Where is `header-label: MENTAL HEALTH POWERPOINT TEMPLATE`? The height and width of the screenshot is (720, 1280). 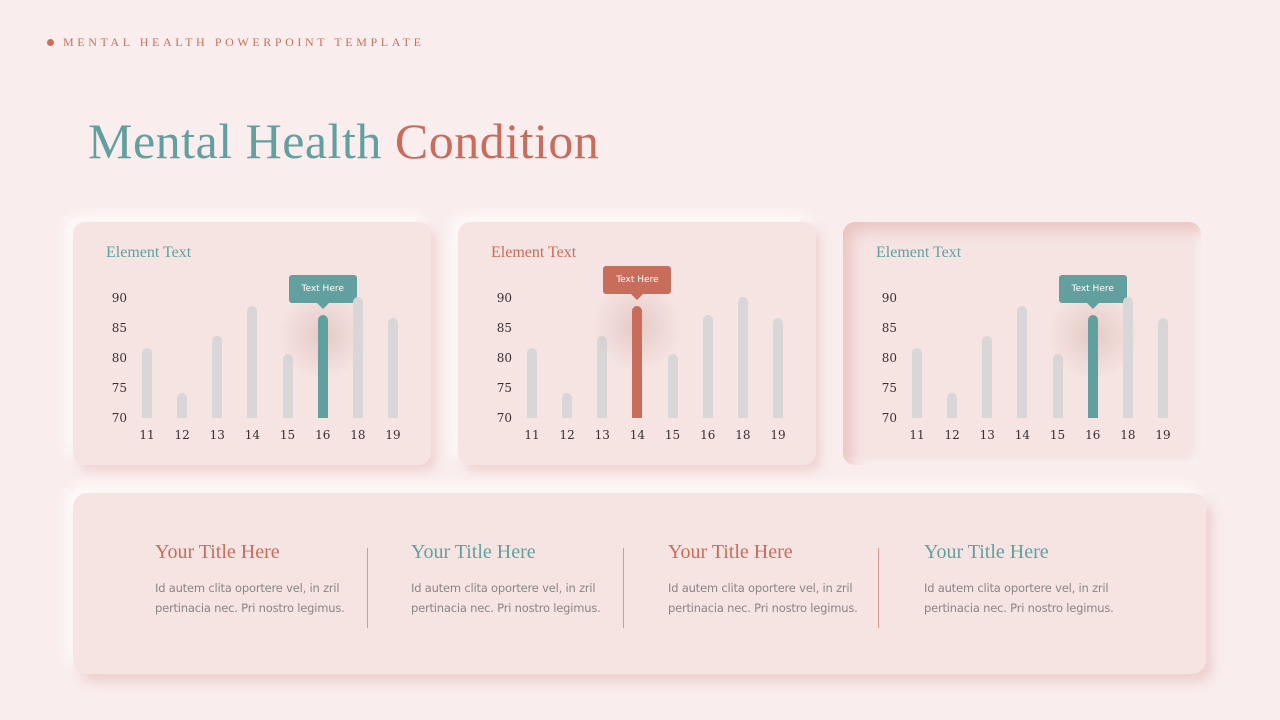 header-label: MENTAL HEALTH POWERPOINT TEMPLATE is located at coordinates (244, 42).